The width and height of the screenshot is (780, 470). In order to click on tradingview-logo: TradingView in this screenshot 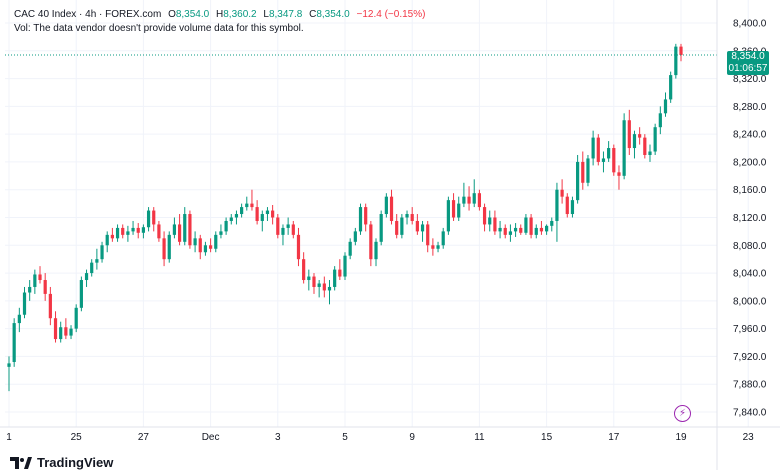, I will do `click(61, 462)`.